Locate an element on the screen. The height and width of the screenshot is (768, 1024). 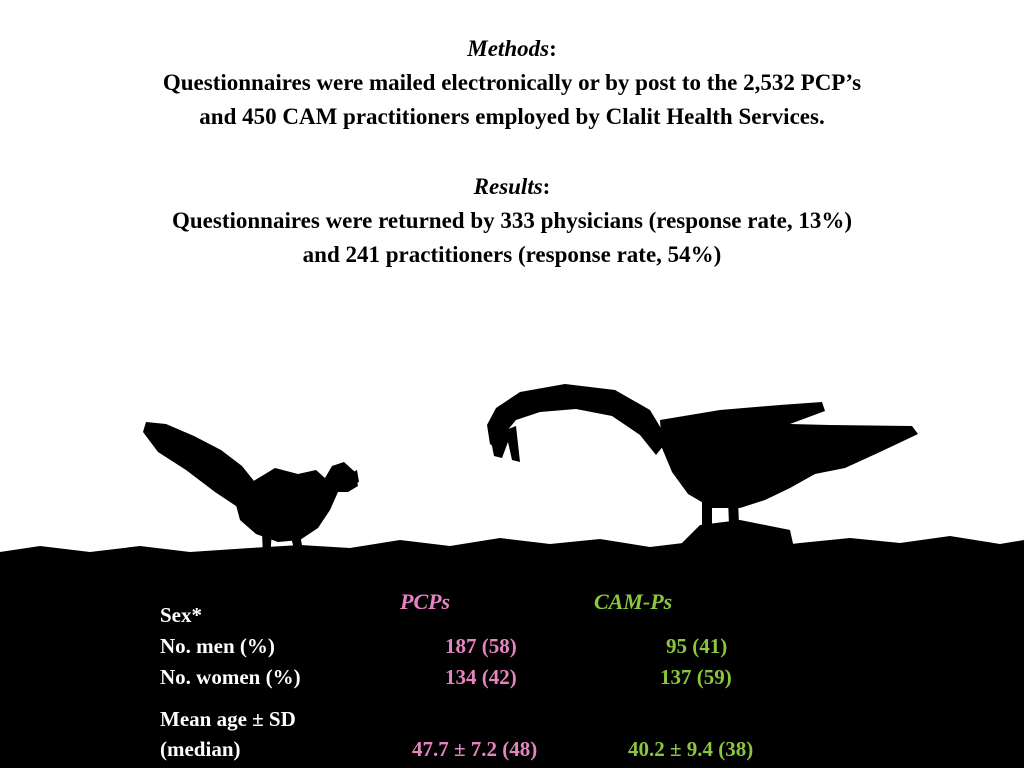
sex-label: Sex* is located at coordinates (181, 615).